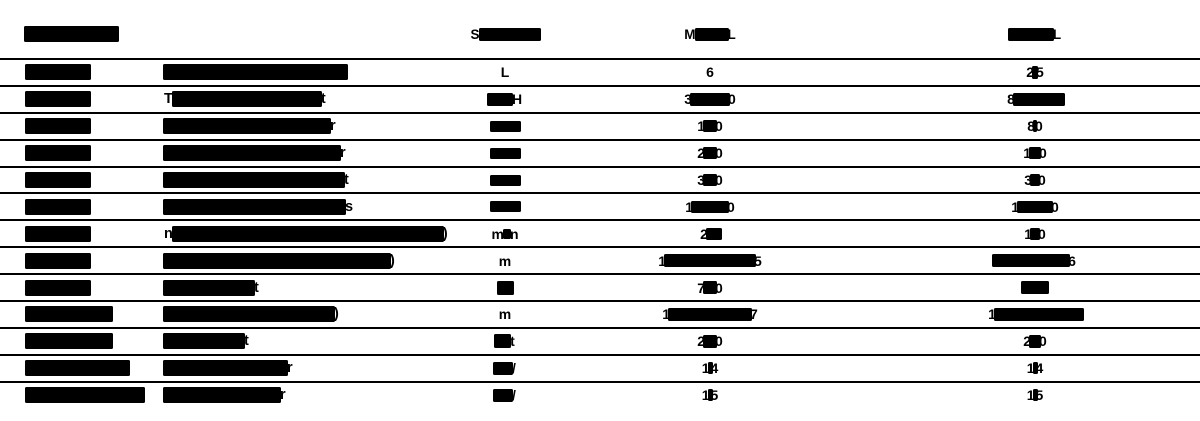 The image size is (1200, 421). I want to click on cell-text: S, so click(475, 34).